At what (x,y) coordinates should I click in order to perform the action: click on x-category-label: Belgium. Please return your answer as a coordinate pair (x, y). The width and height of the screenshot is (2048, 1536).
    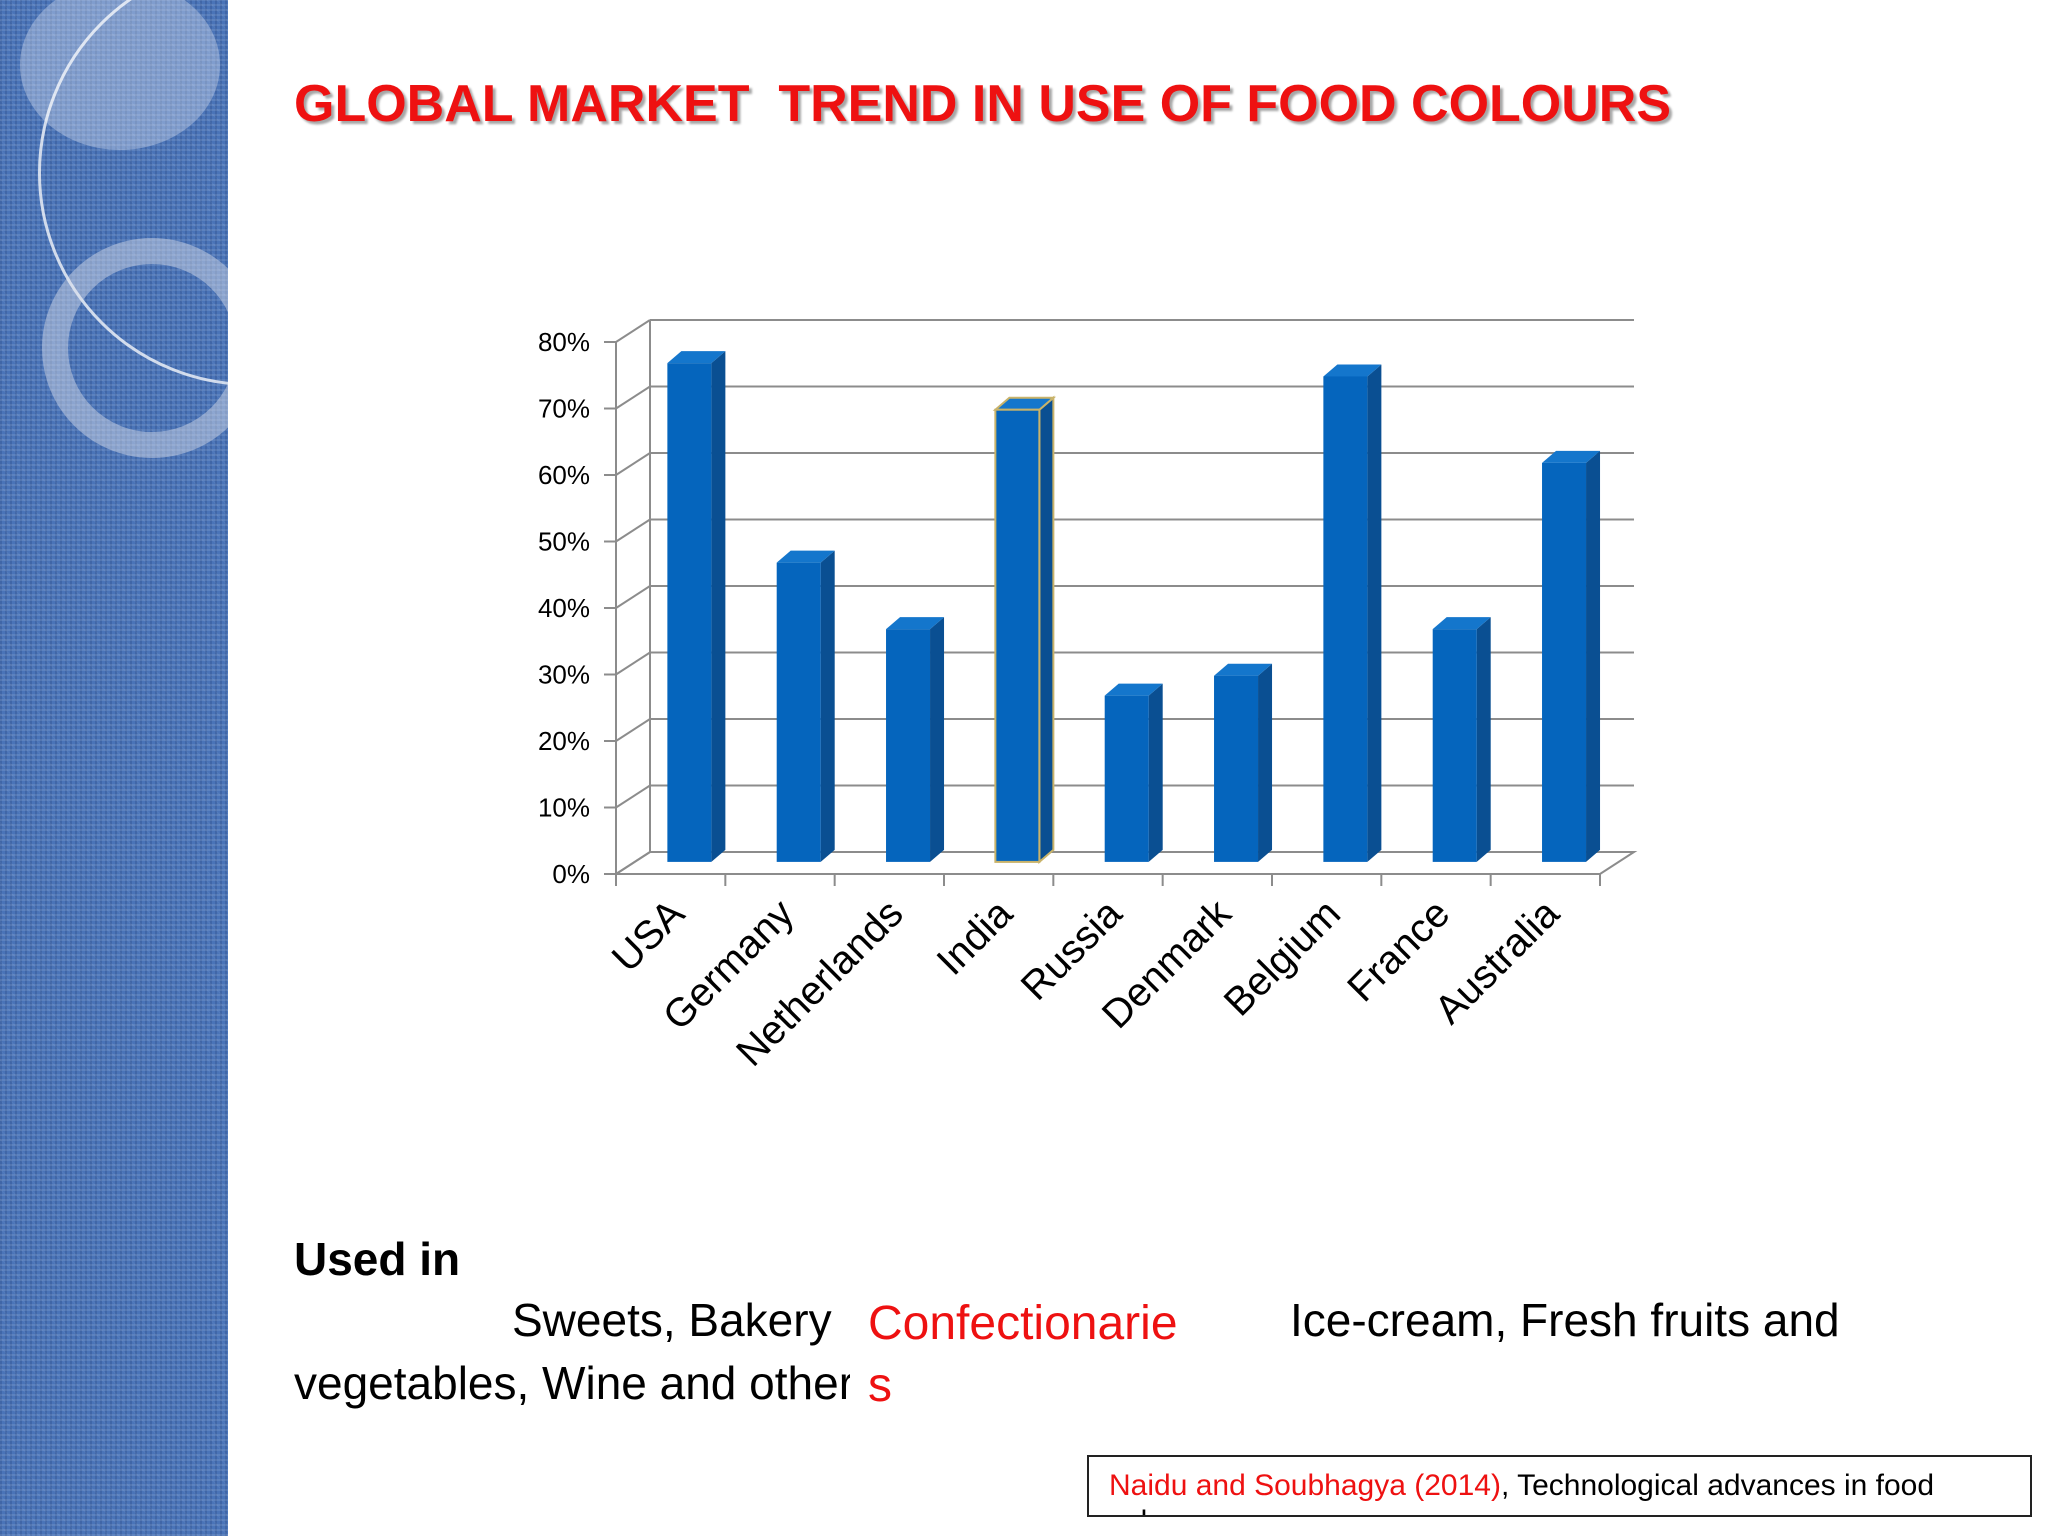
    Looking at the image, I should click on (1282, 957).